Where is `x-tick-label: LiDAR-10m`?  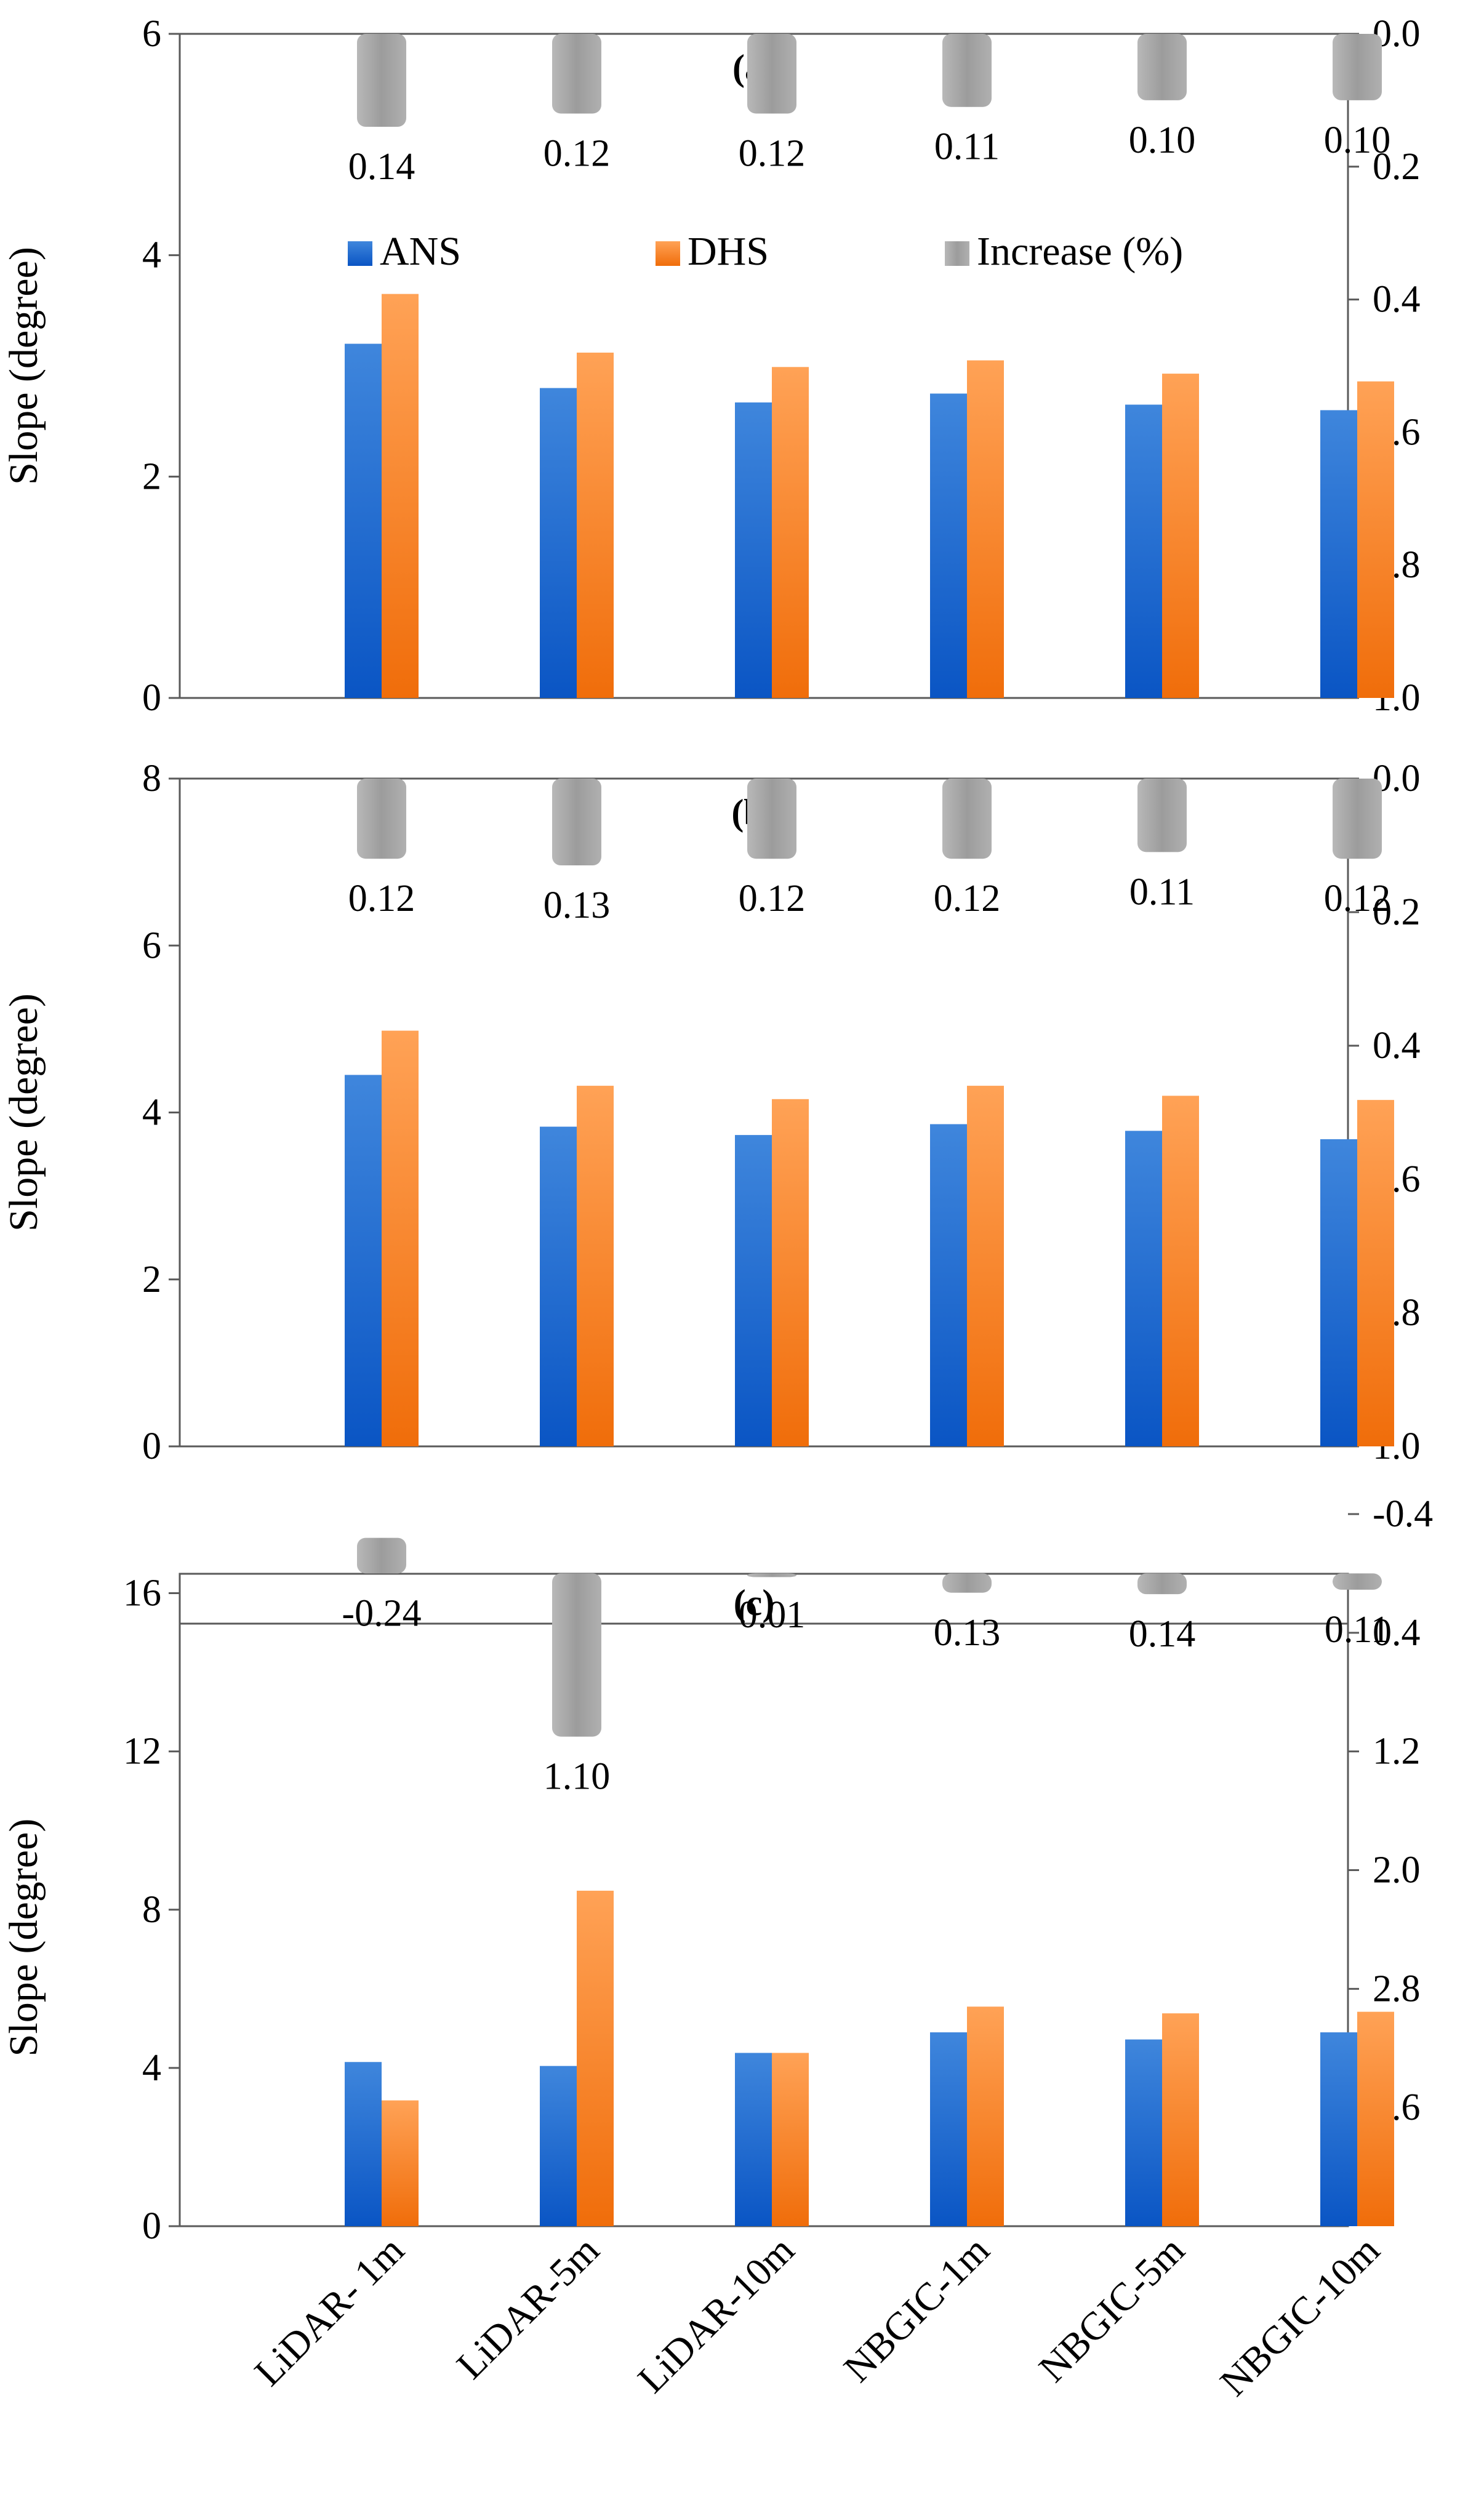
x-tick-label: LiDAR-10m is located at coordinates (715, 2314).